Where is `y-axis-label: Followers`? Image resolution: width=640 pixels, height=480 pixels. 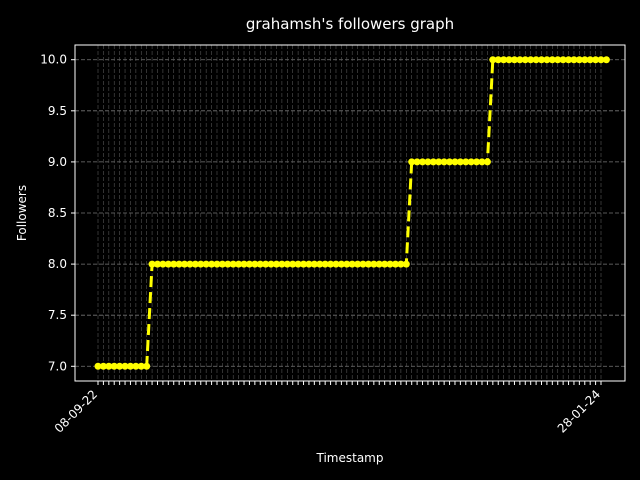
y-axis-label: Followers is located at coordinates (22, 213).